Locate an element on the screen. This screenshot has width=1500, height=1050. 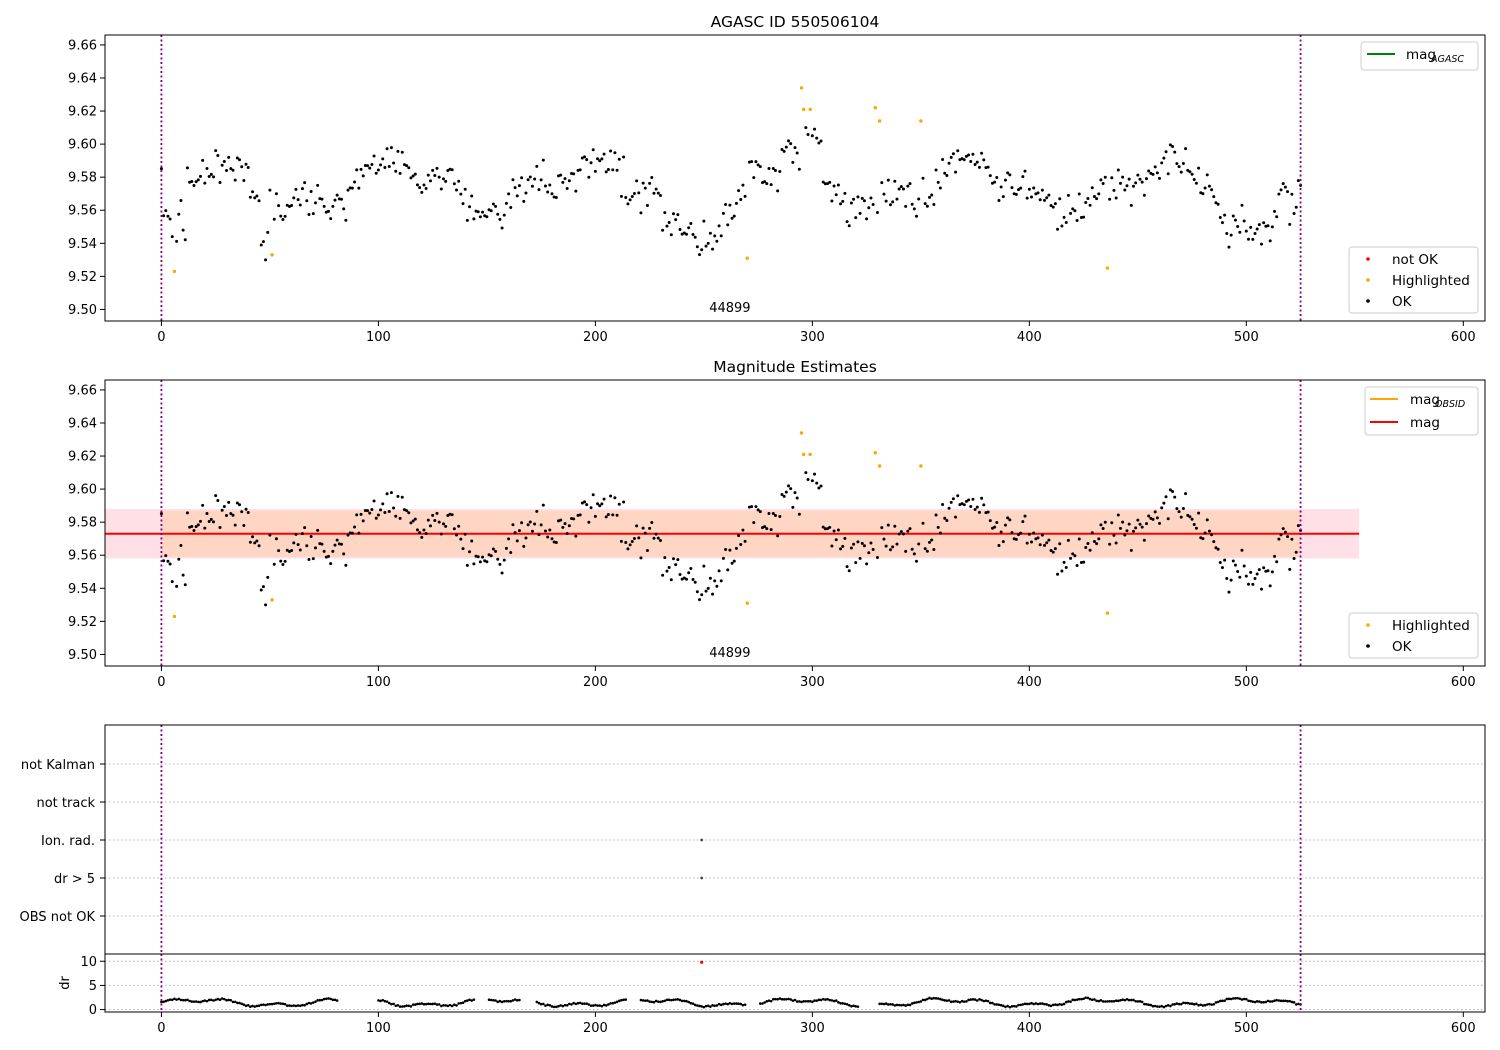
estimates-ytick-label: 9.52 is located at coordinates (82, 622).